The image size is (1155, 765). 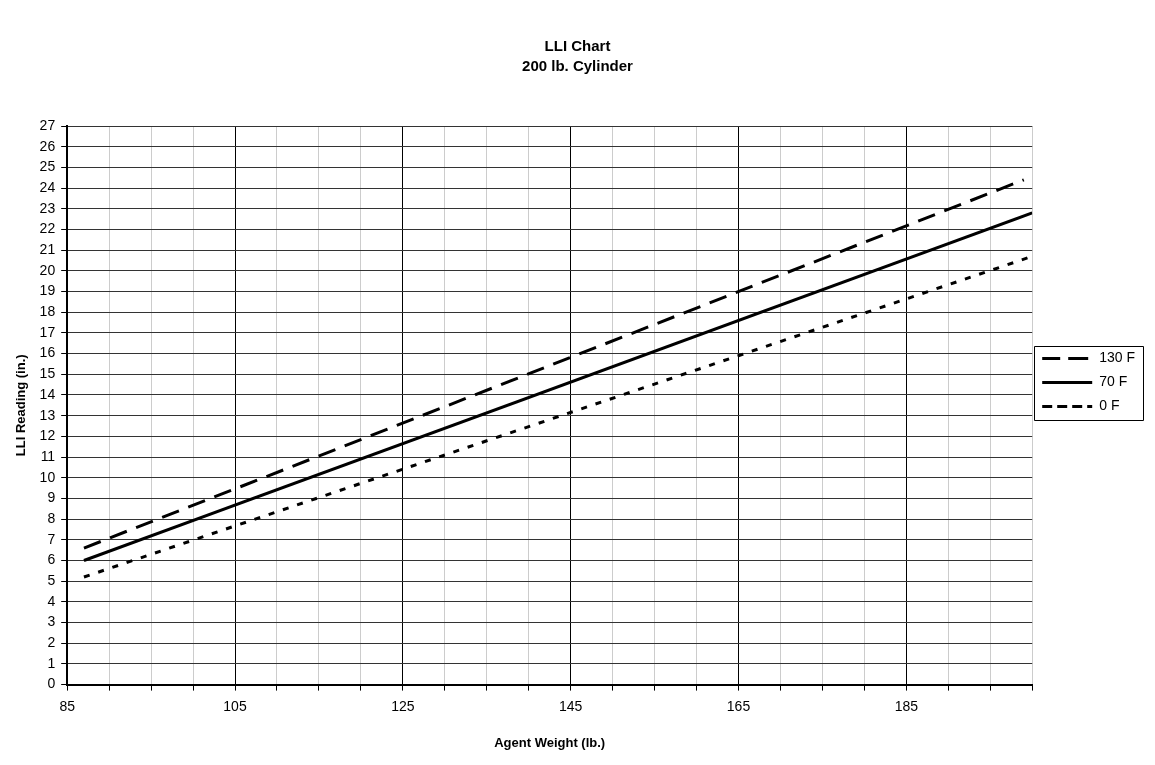 I want to click on y-tick-label: 13, so click(x=47, y=414).